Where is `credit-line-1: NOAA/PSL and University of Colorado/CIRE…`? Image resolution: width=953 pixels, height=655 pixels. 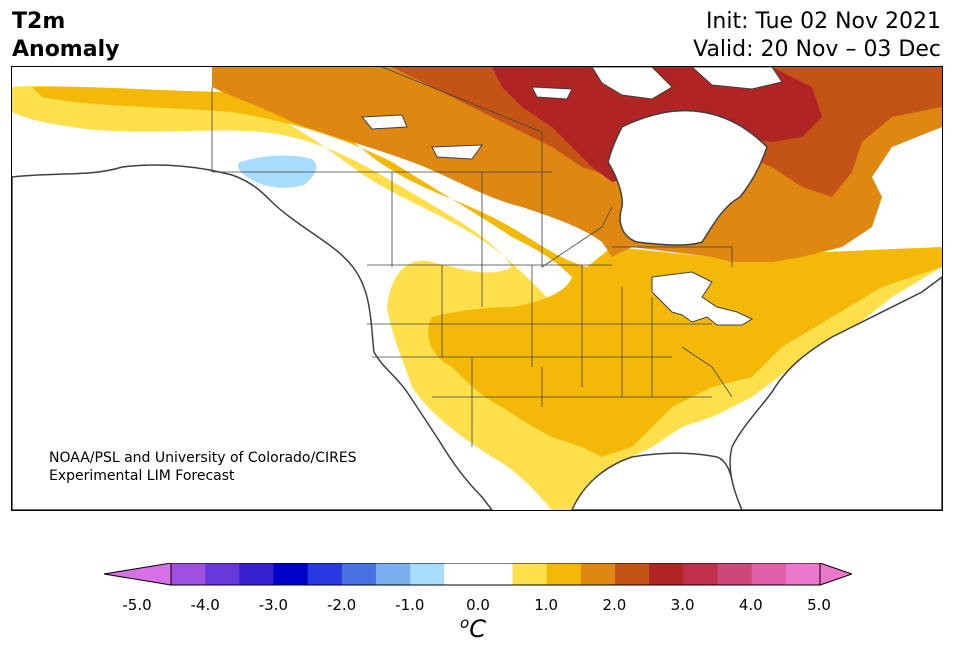 credit-line-1: NOAA/PSL and University of Colorado/CIRE… is located at coordinates (203, 458).